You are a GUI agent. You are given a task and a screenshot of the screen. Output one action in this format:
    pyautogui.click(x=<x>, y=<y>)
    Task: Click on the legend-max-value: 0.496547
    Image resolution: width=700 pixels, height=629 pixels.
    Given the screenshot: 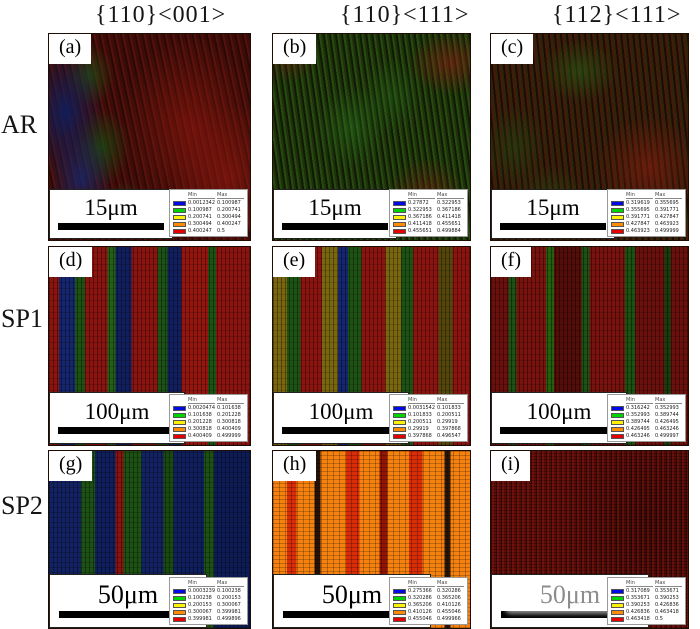 What is the action you would take?
    pyautogui.click(x=449, y=436)
    